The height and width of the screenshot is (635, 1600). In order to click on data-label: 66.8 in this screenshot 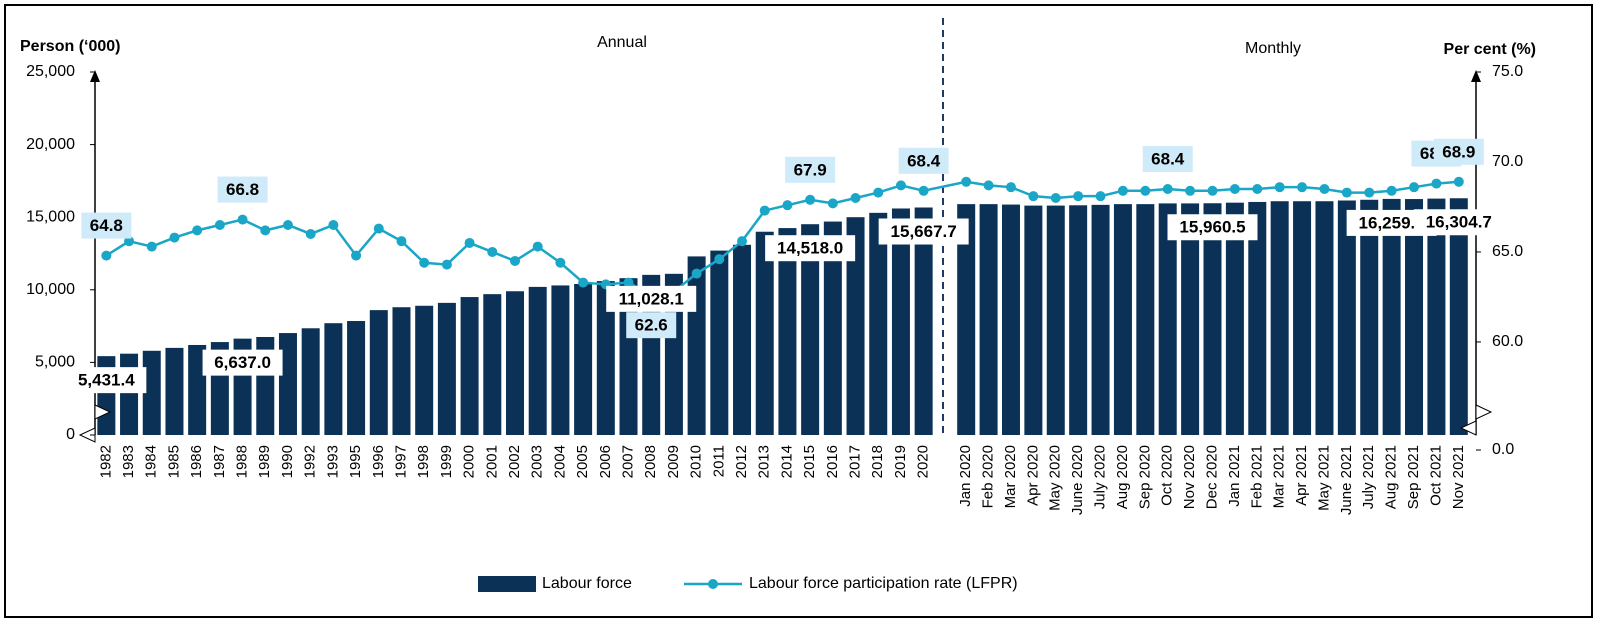, I will do `click(242, 189)`.